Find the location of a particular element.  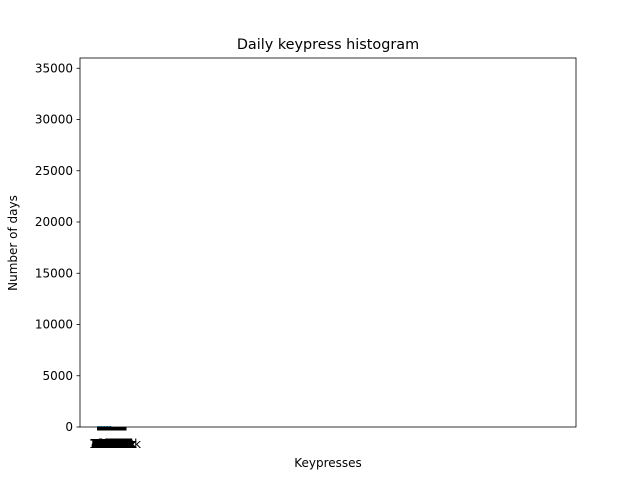

x-tick-label: 25k is located at coordinates (104, 444).